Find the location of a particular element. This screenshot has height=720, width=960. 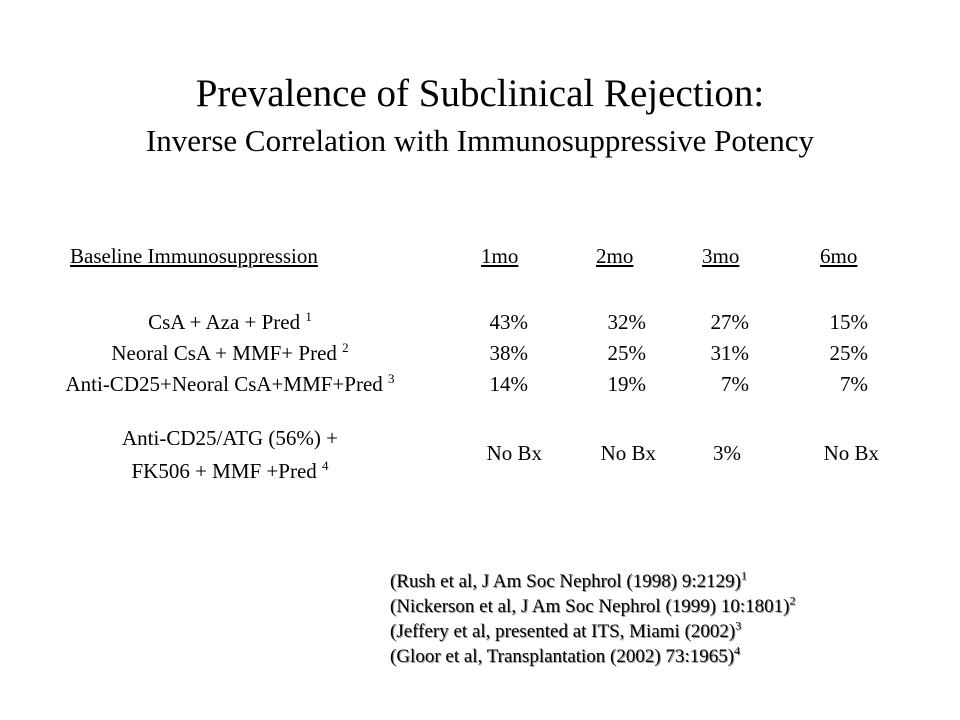

reference-number: 2 is located at coordinates (792, 600).